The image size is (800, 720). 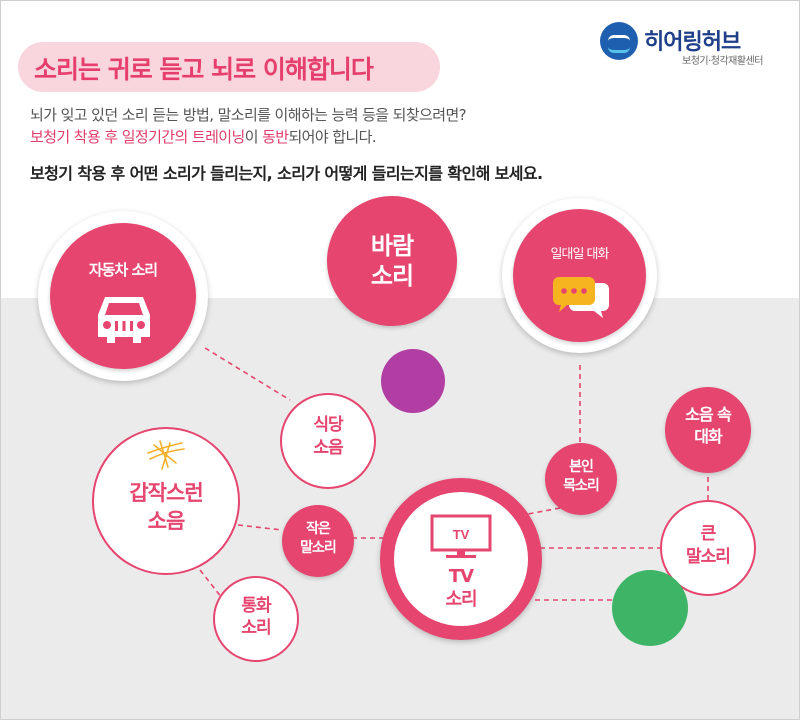 I want to click on intro-line-2-highlight-a: 보청기 착용 후 일정기간의 트레이닝, so click(x=137, y=137).